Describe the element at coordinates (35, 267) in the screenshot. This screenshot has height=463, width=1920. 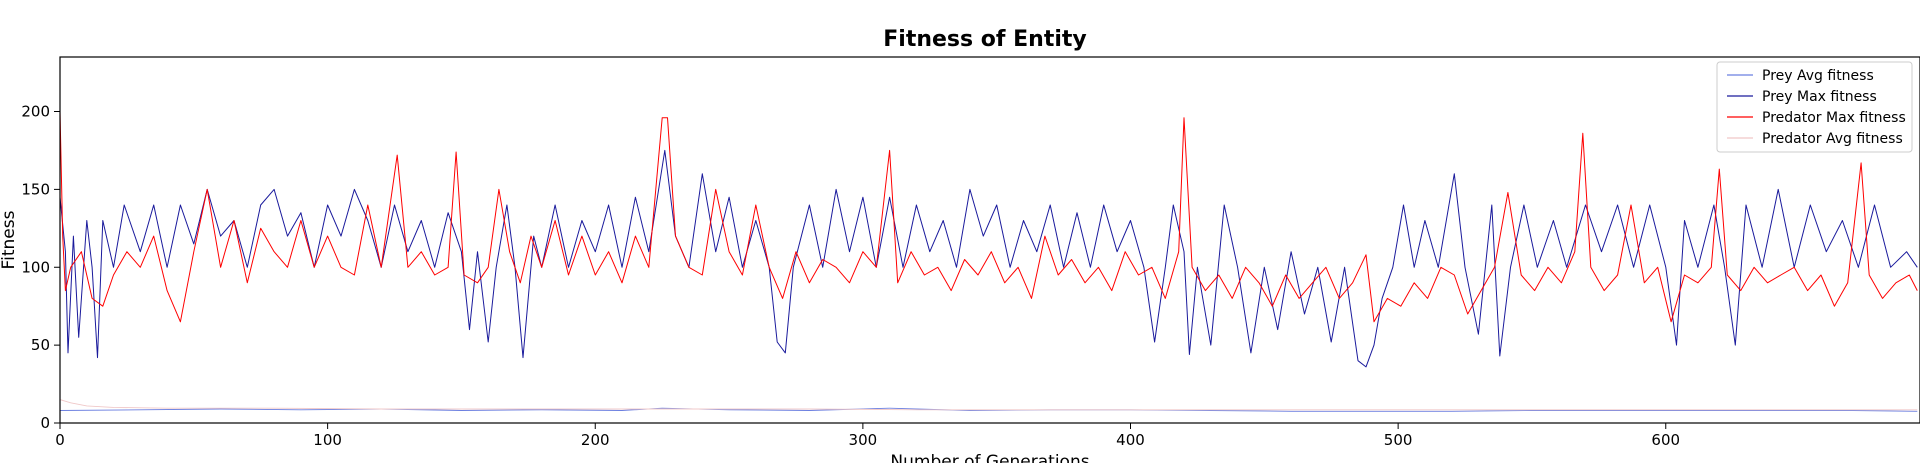
I see `y-tick-label: 100` at that location.